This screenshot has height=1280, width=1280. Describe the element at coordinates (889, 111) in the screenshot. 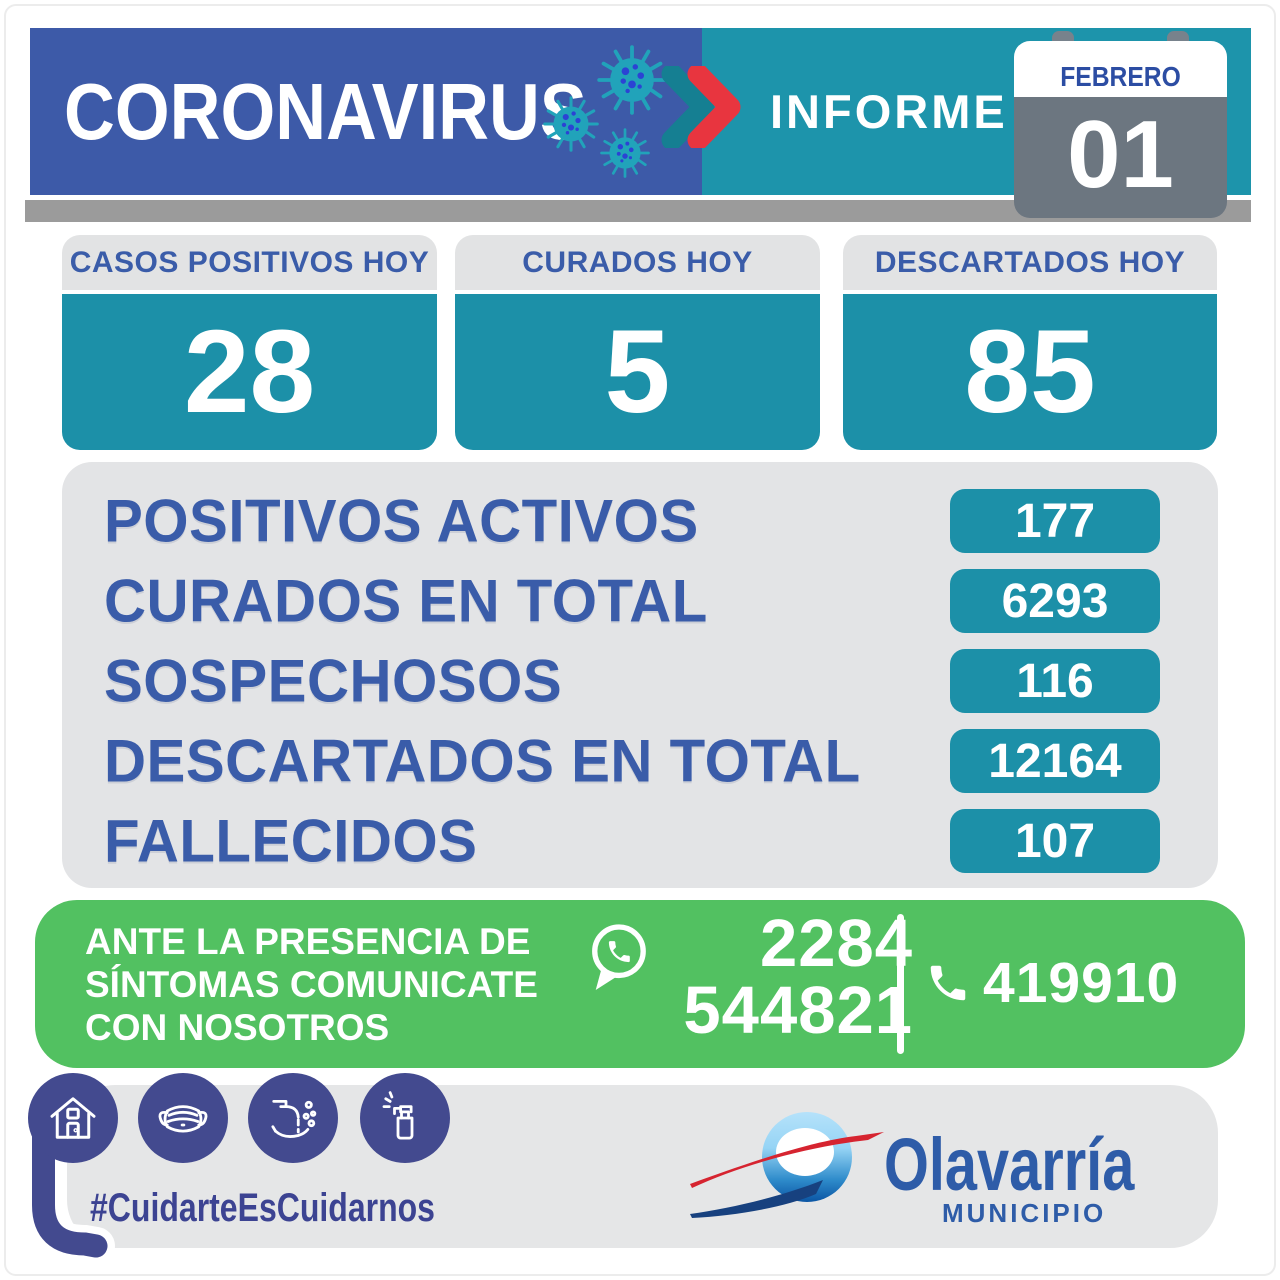

I see `report-label: INFORME` at that location.